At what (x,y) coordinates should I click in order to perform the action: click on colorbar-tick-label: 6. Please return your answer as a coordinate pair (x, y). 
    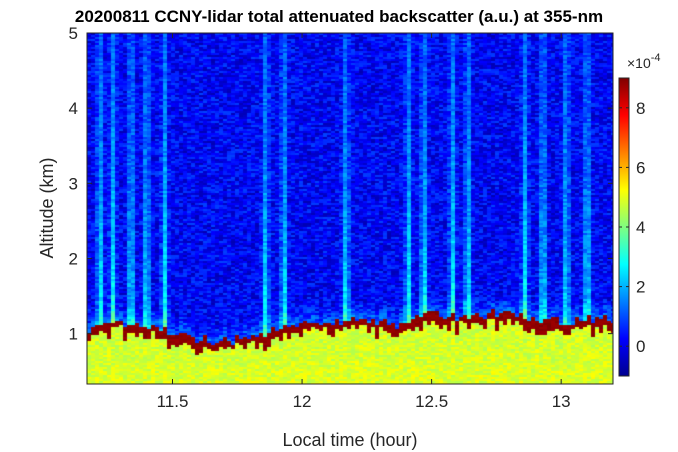
    Looking at the image, I should click on (640, 167).